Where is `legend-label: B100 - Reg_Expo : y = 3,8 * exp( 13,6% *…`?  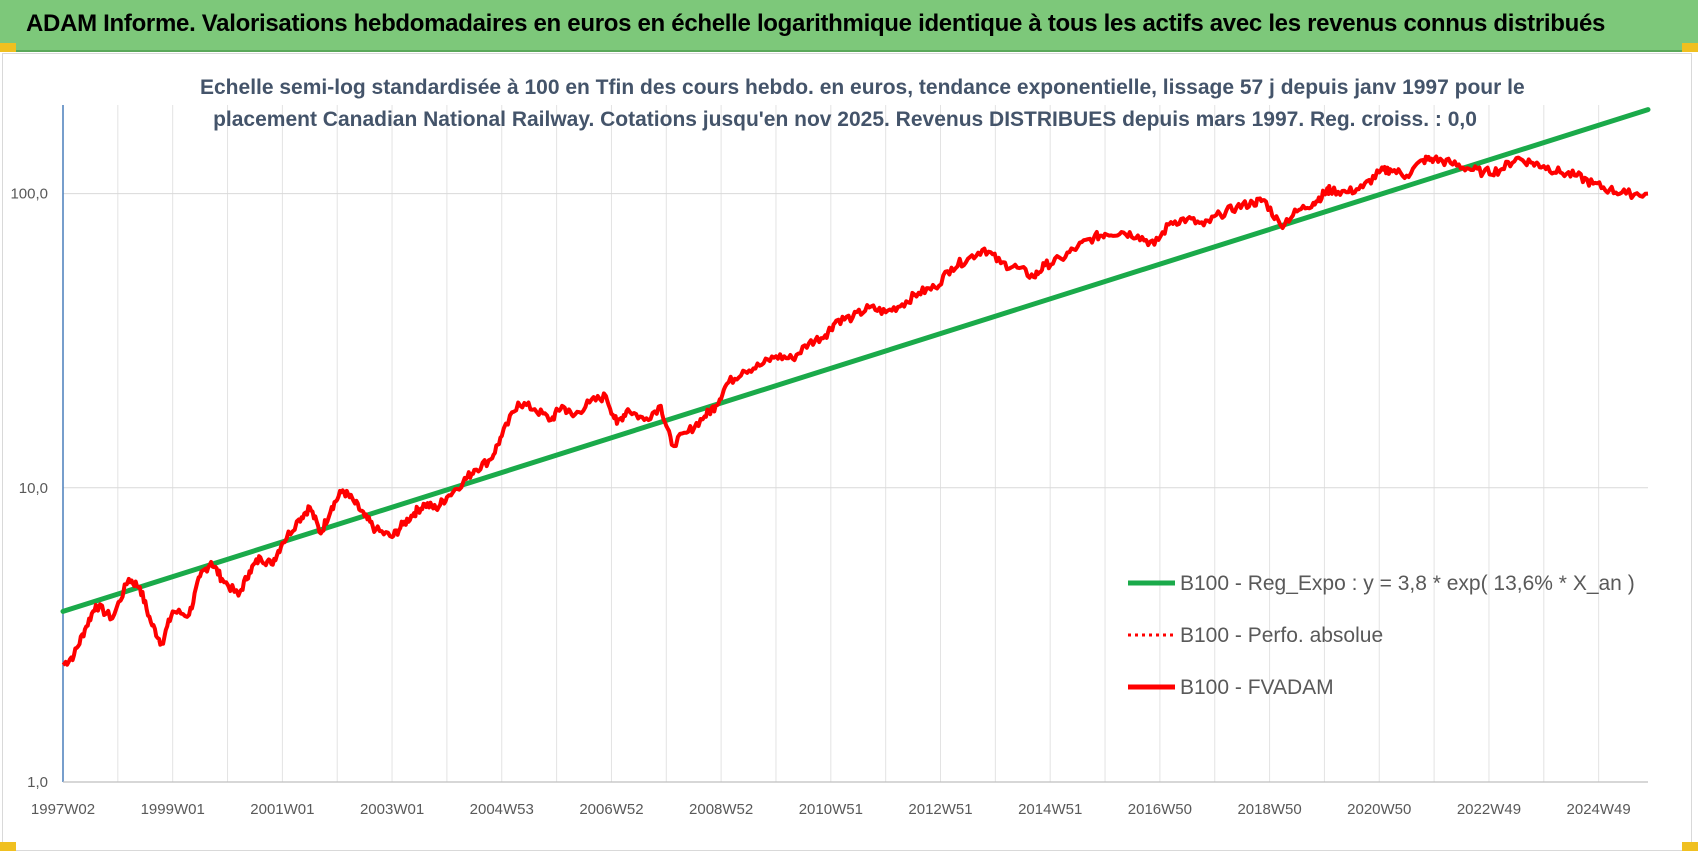
legend-label: B100 - Reg_Expo : y = 3,8 * exp( 13,6% *… is located at coordinates (1407, 583).